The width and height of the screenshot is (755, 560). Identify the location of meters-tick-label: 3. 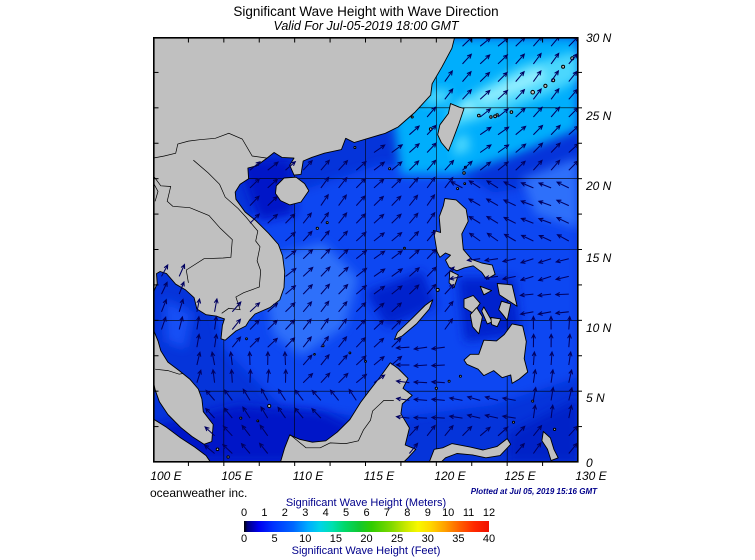
(305, 513).